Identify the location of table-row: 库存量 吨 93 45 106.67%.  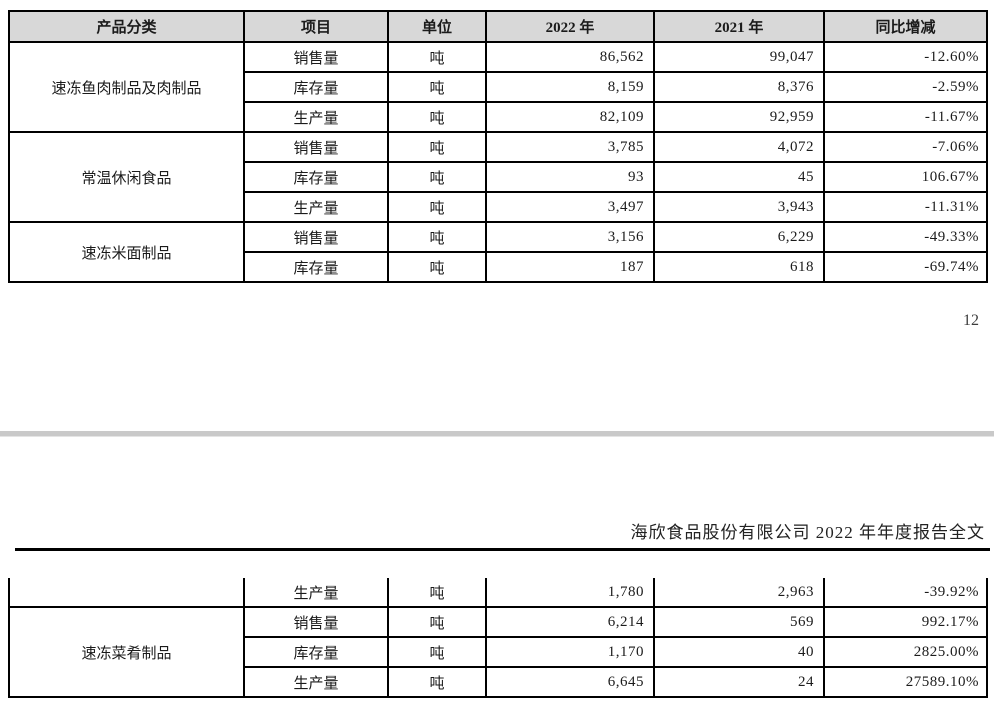
(498, 177).